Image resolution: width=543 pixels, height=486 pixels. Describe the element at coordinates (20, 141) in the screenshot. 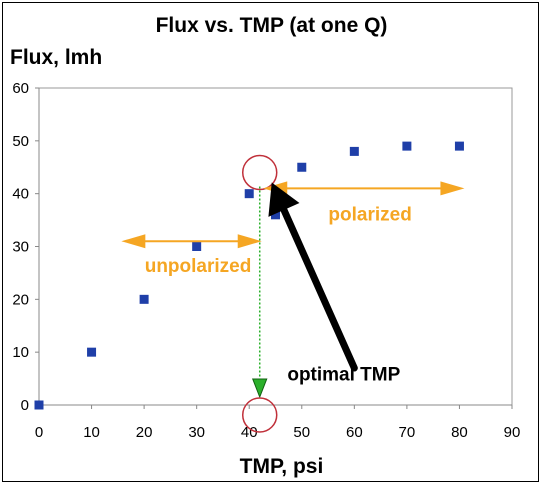

I see `y-tick-label: 50` at that location.